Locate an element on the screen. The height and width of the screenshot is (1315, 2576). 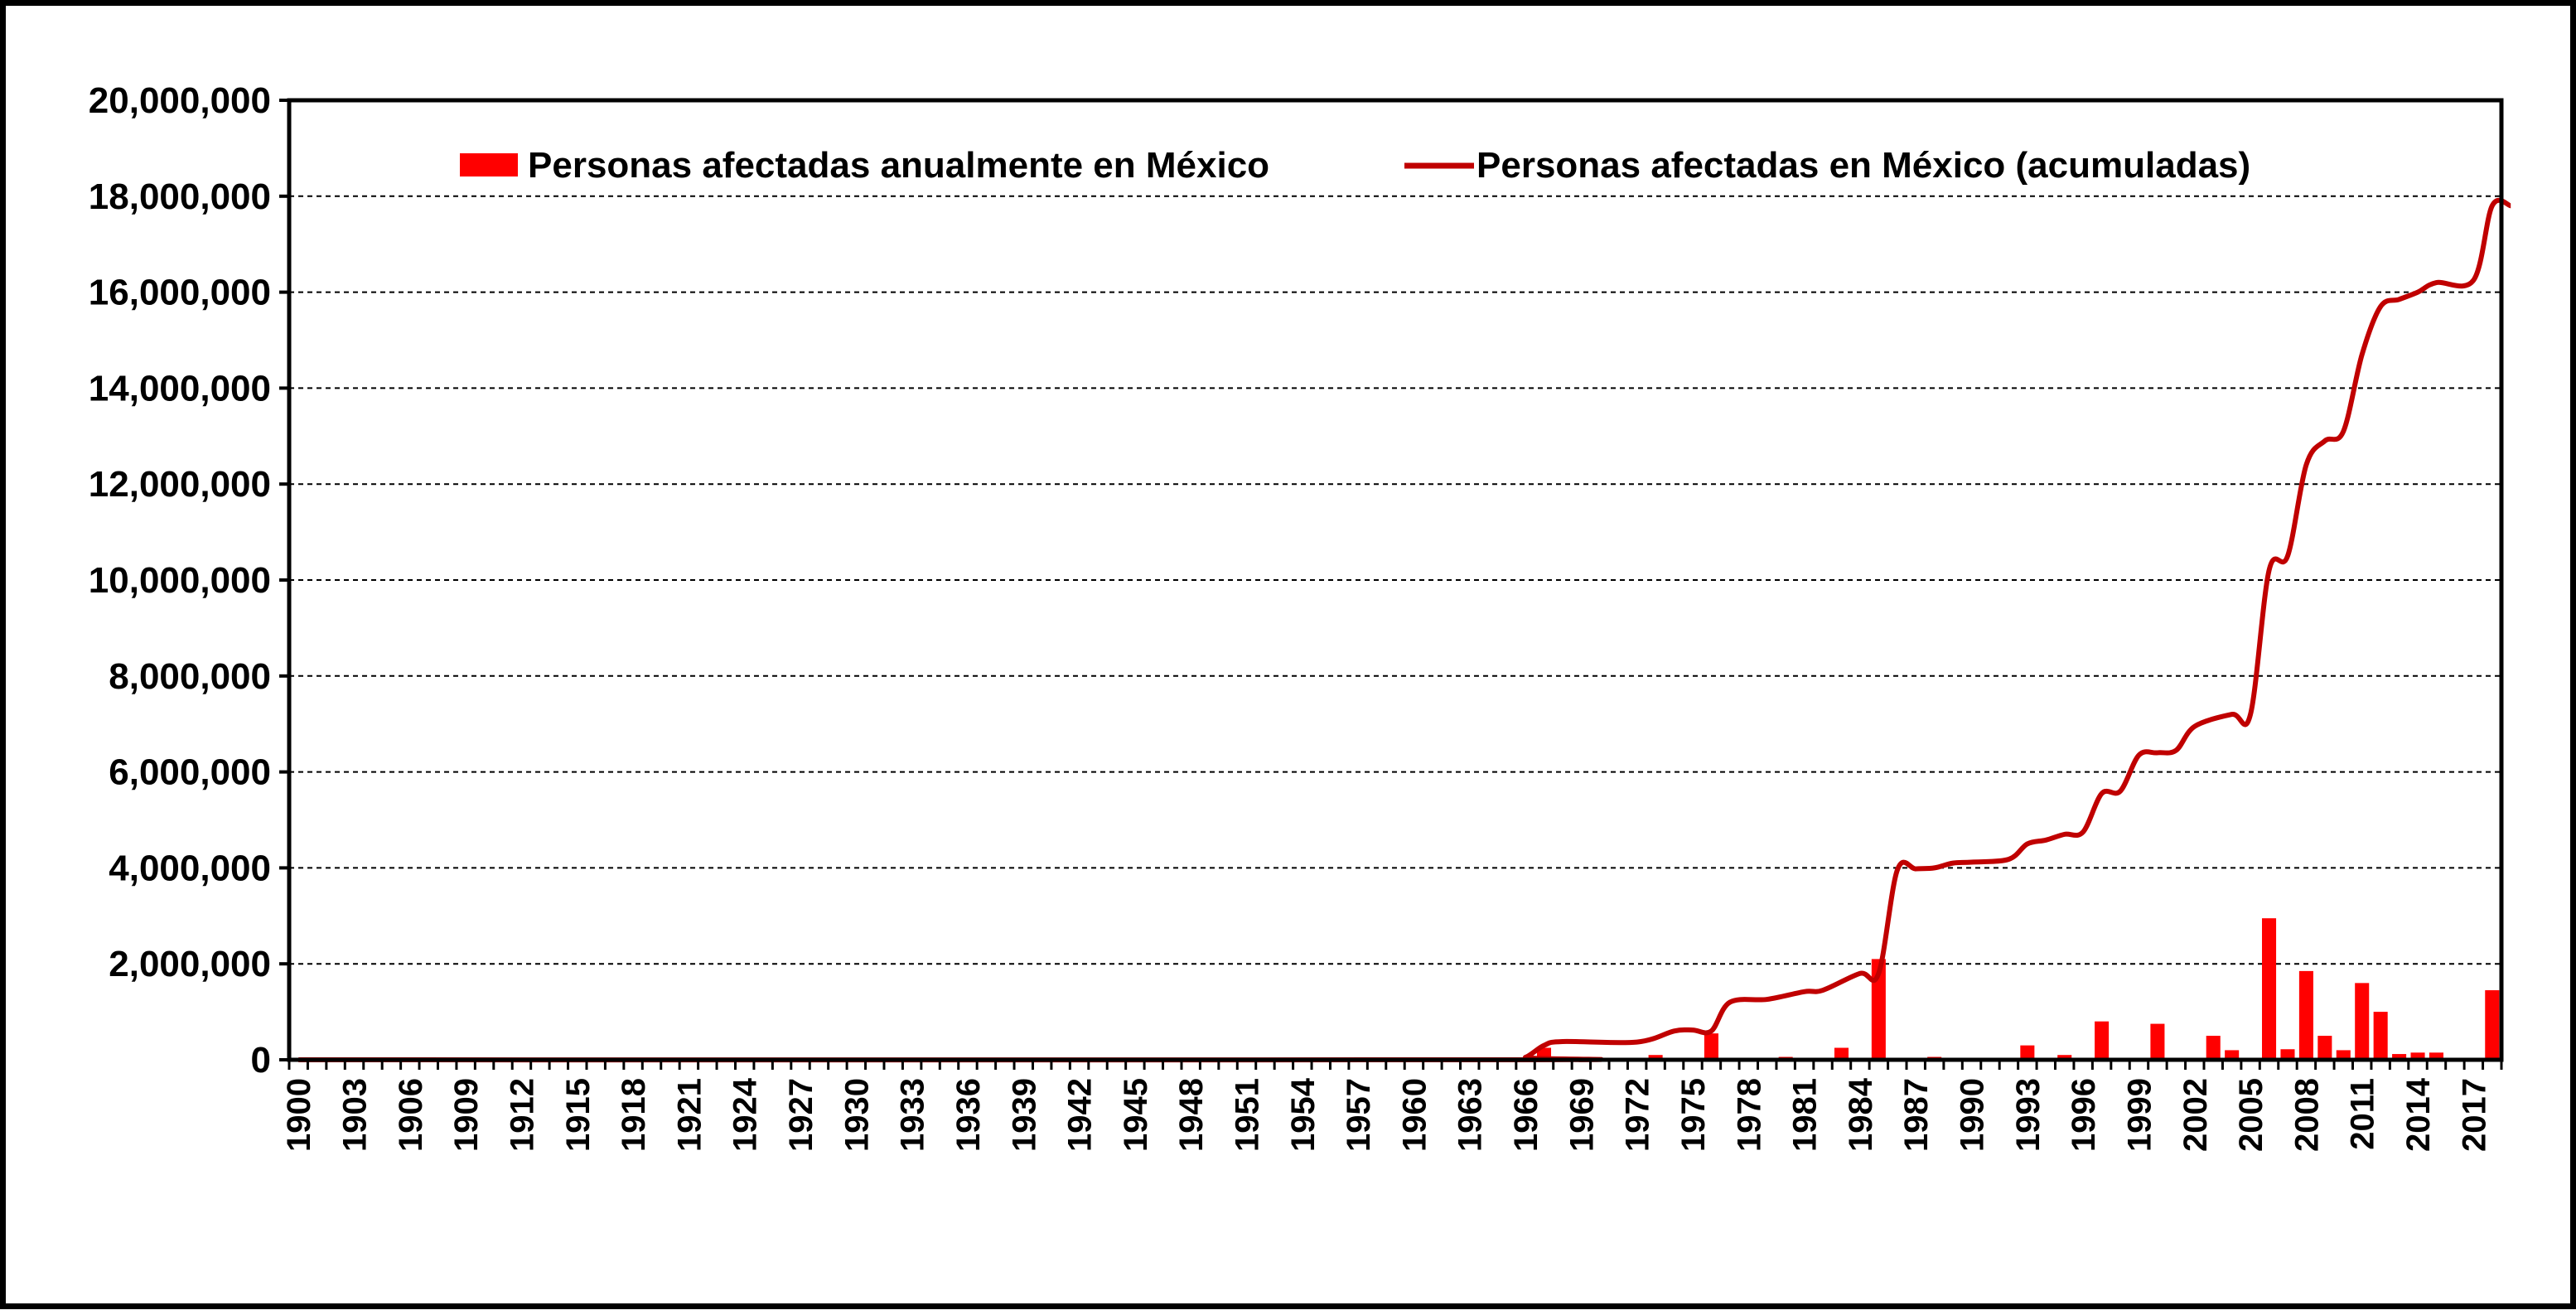
x-tick-label: 2017 is located at coordinates (2474, 1115).